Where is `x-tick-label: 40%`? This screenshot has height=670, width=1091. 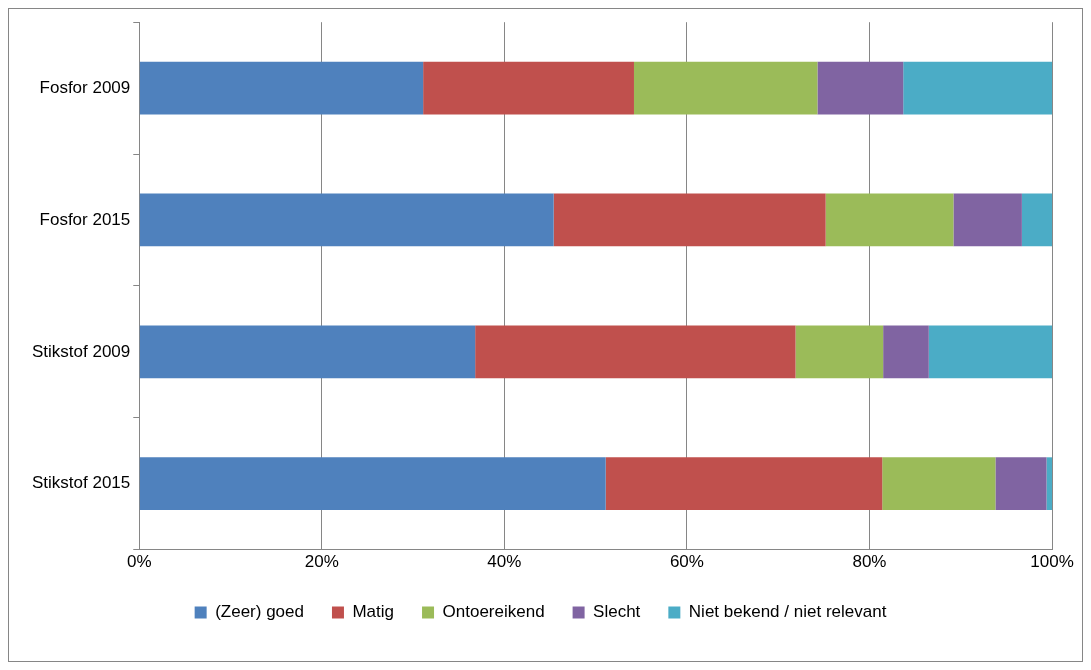
x-tick-label: 40% is located at coordinates (504, 562).